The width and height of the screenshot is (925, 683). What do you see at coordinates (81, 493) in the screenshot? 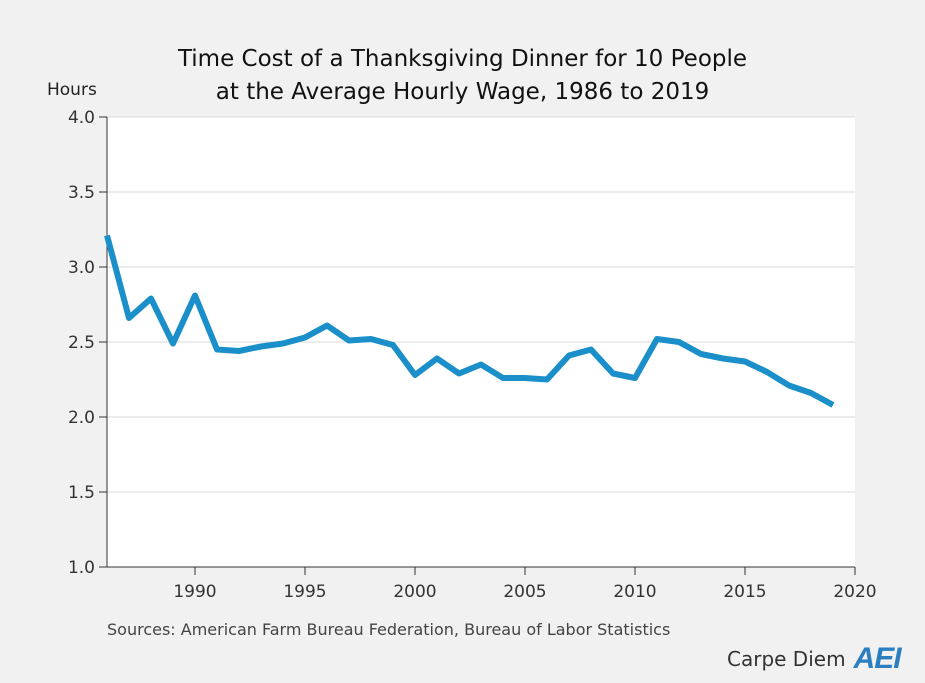
I see `y-tick-label: 1.5` at bounding box center [81, 493].